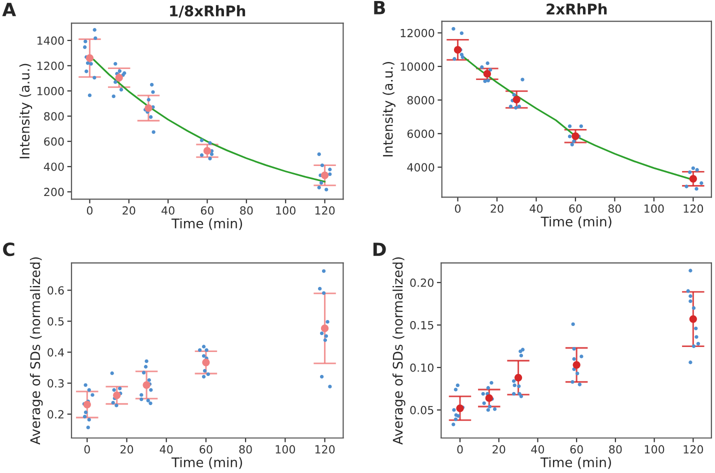 This screenshot has width=715, height=473. I want to click on text: D, so click(379, 249).